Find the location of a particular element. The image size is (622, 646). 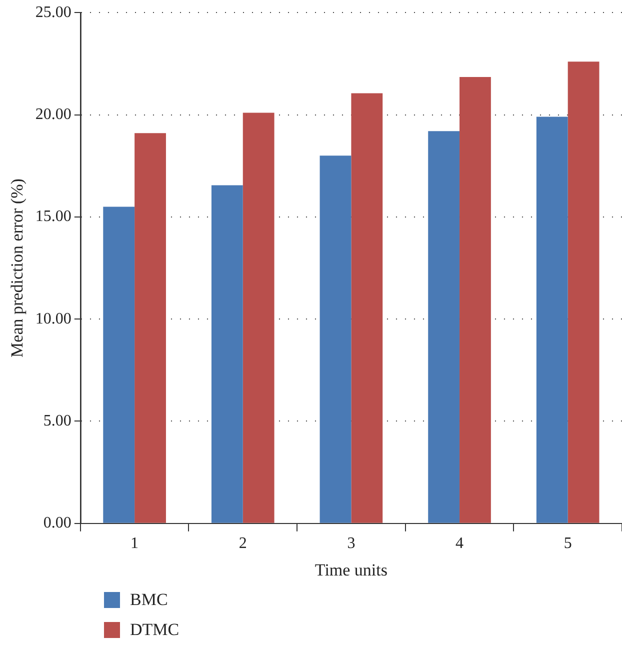

x-tick-label: 4 is located at coordinates (460, 543).